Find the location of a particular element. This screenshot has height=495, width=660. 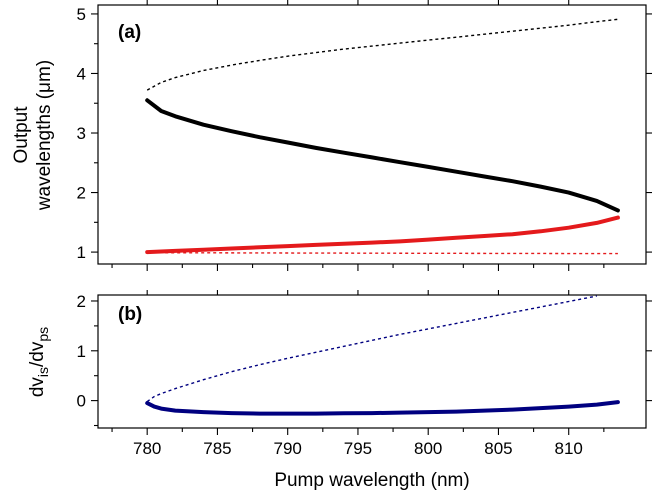

panel-a-ylabel-line1: Output is located at coordinates (21, 135).